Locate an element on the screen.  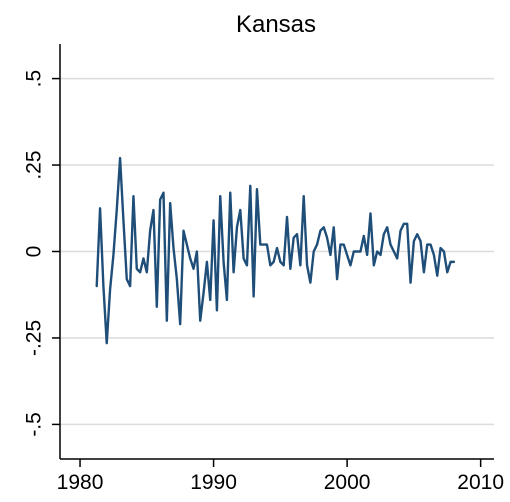
y-tick-label: -.5 is located at coordinates (34, 424).